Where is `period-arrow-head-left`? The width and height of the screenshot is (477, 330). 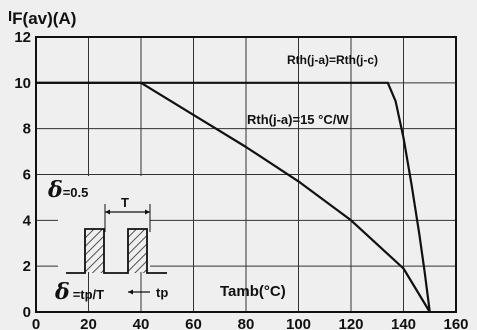
period-arrow-head-left is located at coordinates (107, 212).